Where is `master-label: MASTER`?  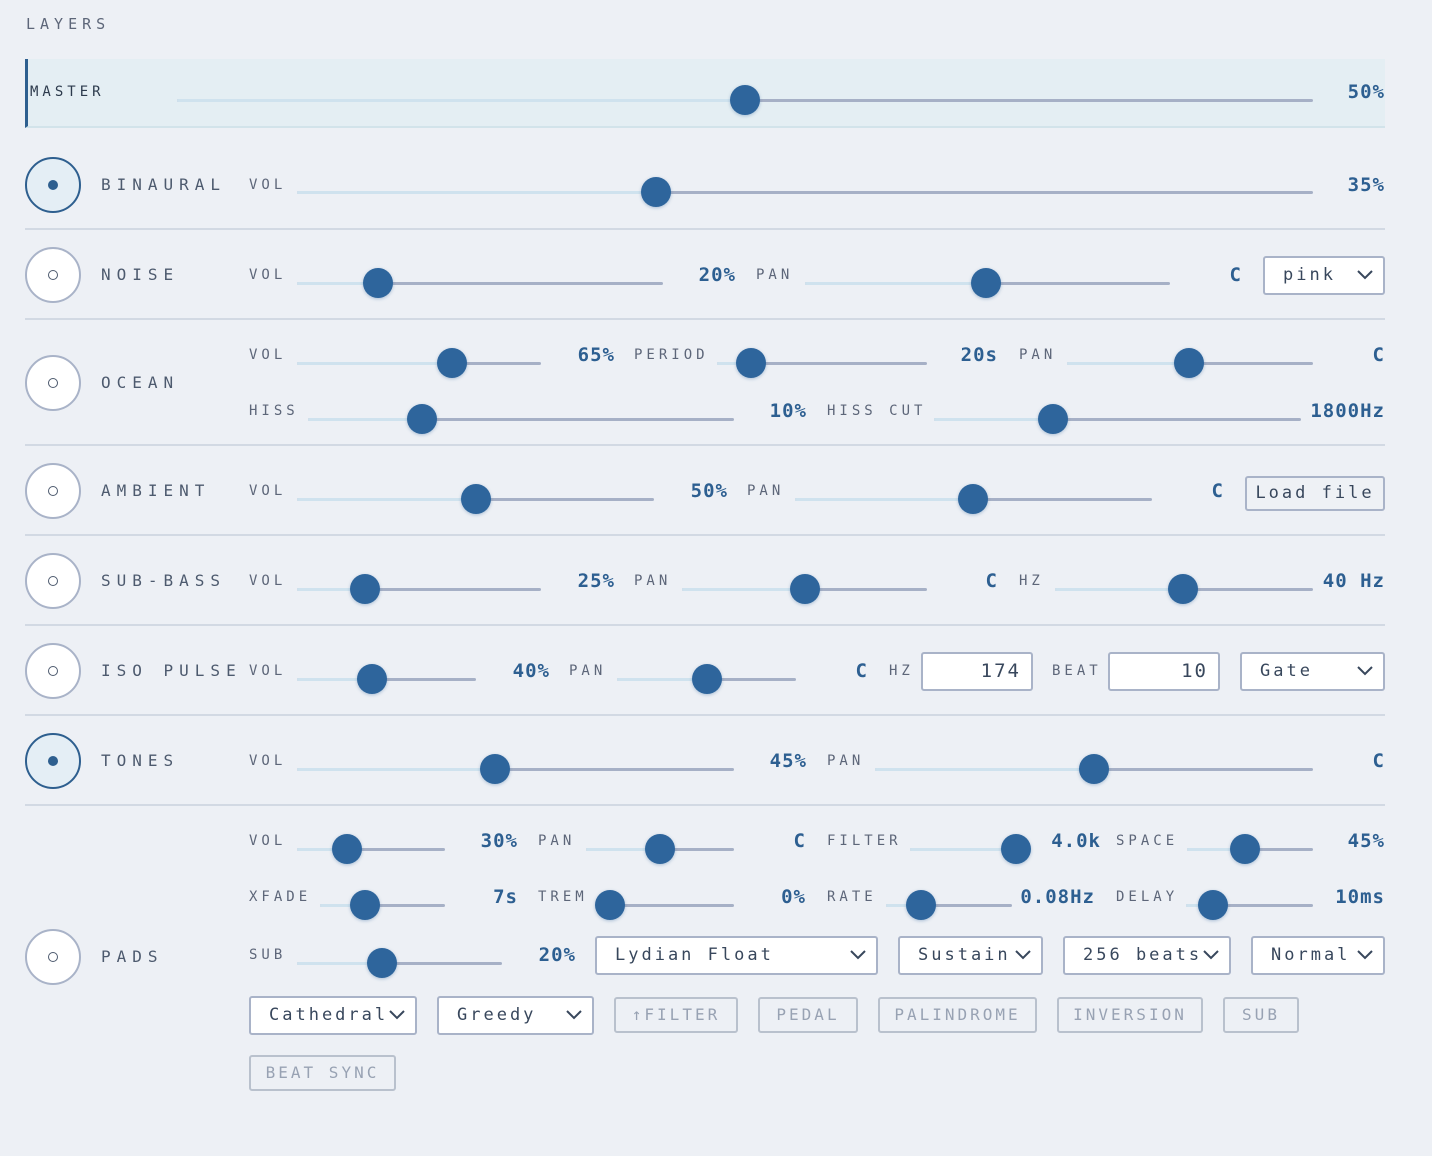
master-label: MASTER is located at coordinates (67, 92).